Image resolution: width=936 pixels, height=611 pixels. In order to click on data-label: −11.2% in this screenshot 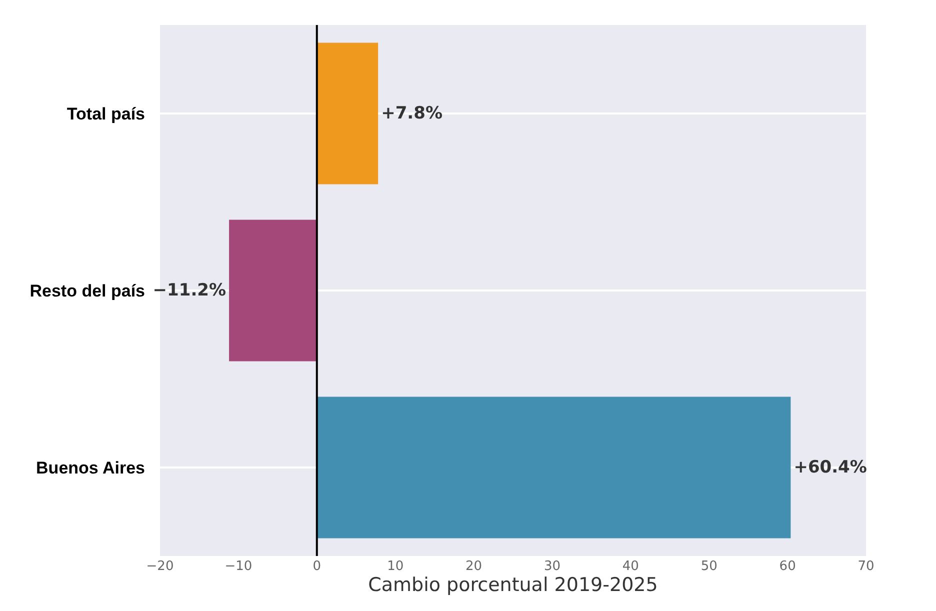, I will do `click(189, 290)`.